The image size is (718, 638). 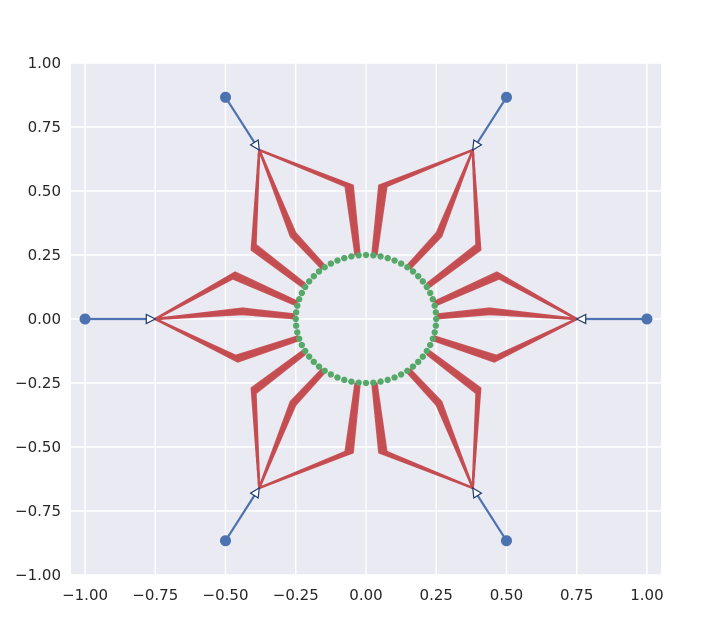 I want to click on y-tick-label: 0.50, so click(x=44, y=191).